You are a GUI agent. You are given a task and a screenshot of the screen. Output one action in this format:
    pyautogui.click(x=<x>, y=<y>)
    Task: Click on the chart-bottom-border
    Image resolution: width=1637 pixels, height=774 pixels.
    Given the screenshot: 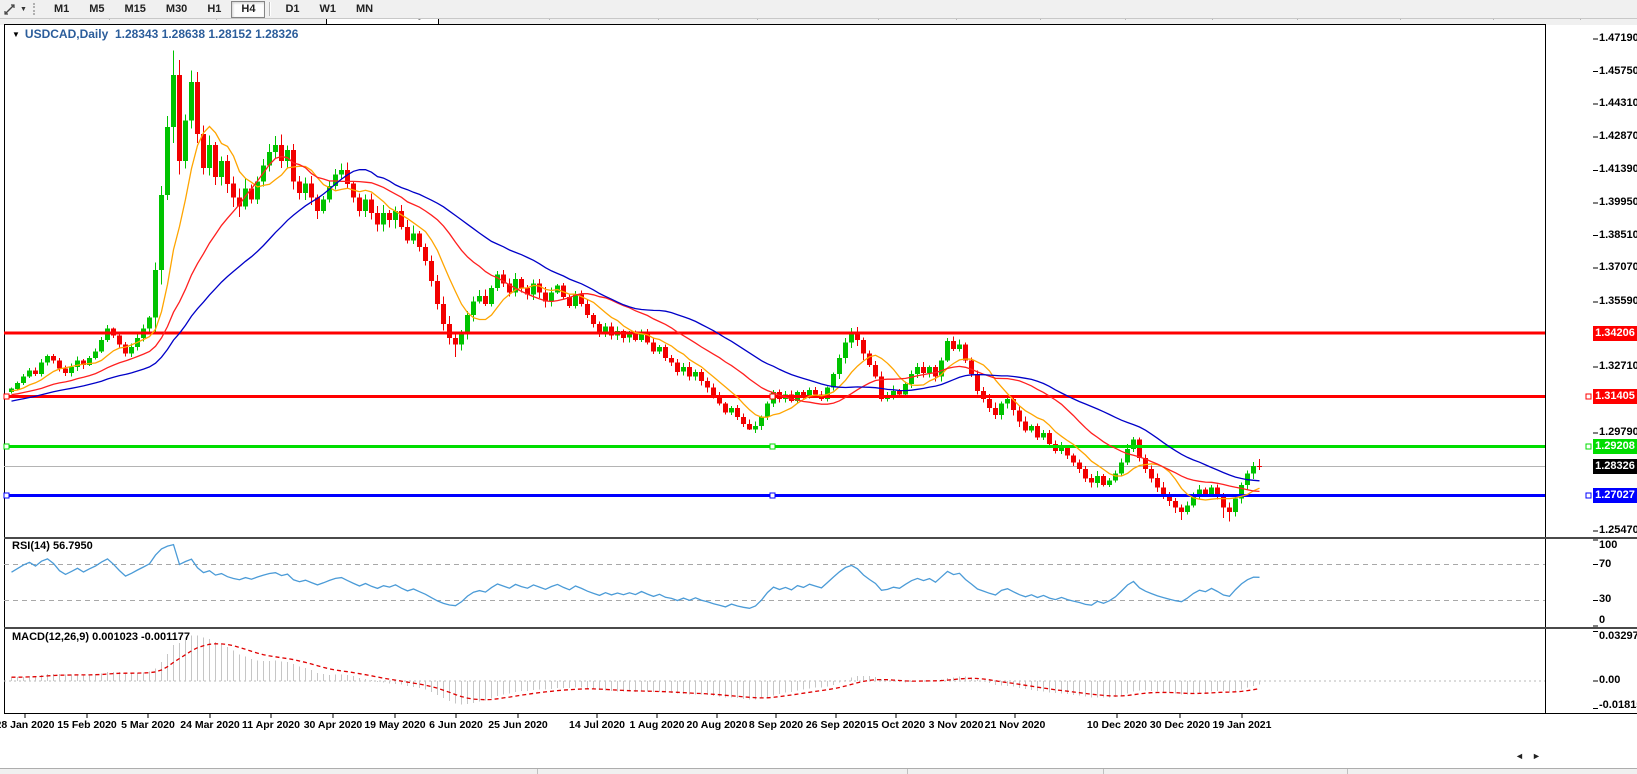 What is the action you would take?
    pyautogui.click(x=820, y=713)
    